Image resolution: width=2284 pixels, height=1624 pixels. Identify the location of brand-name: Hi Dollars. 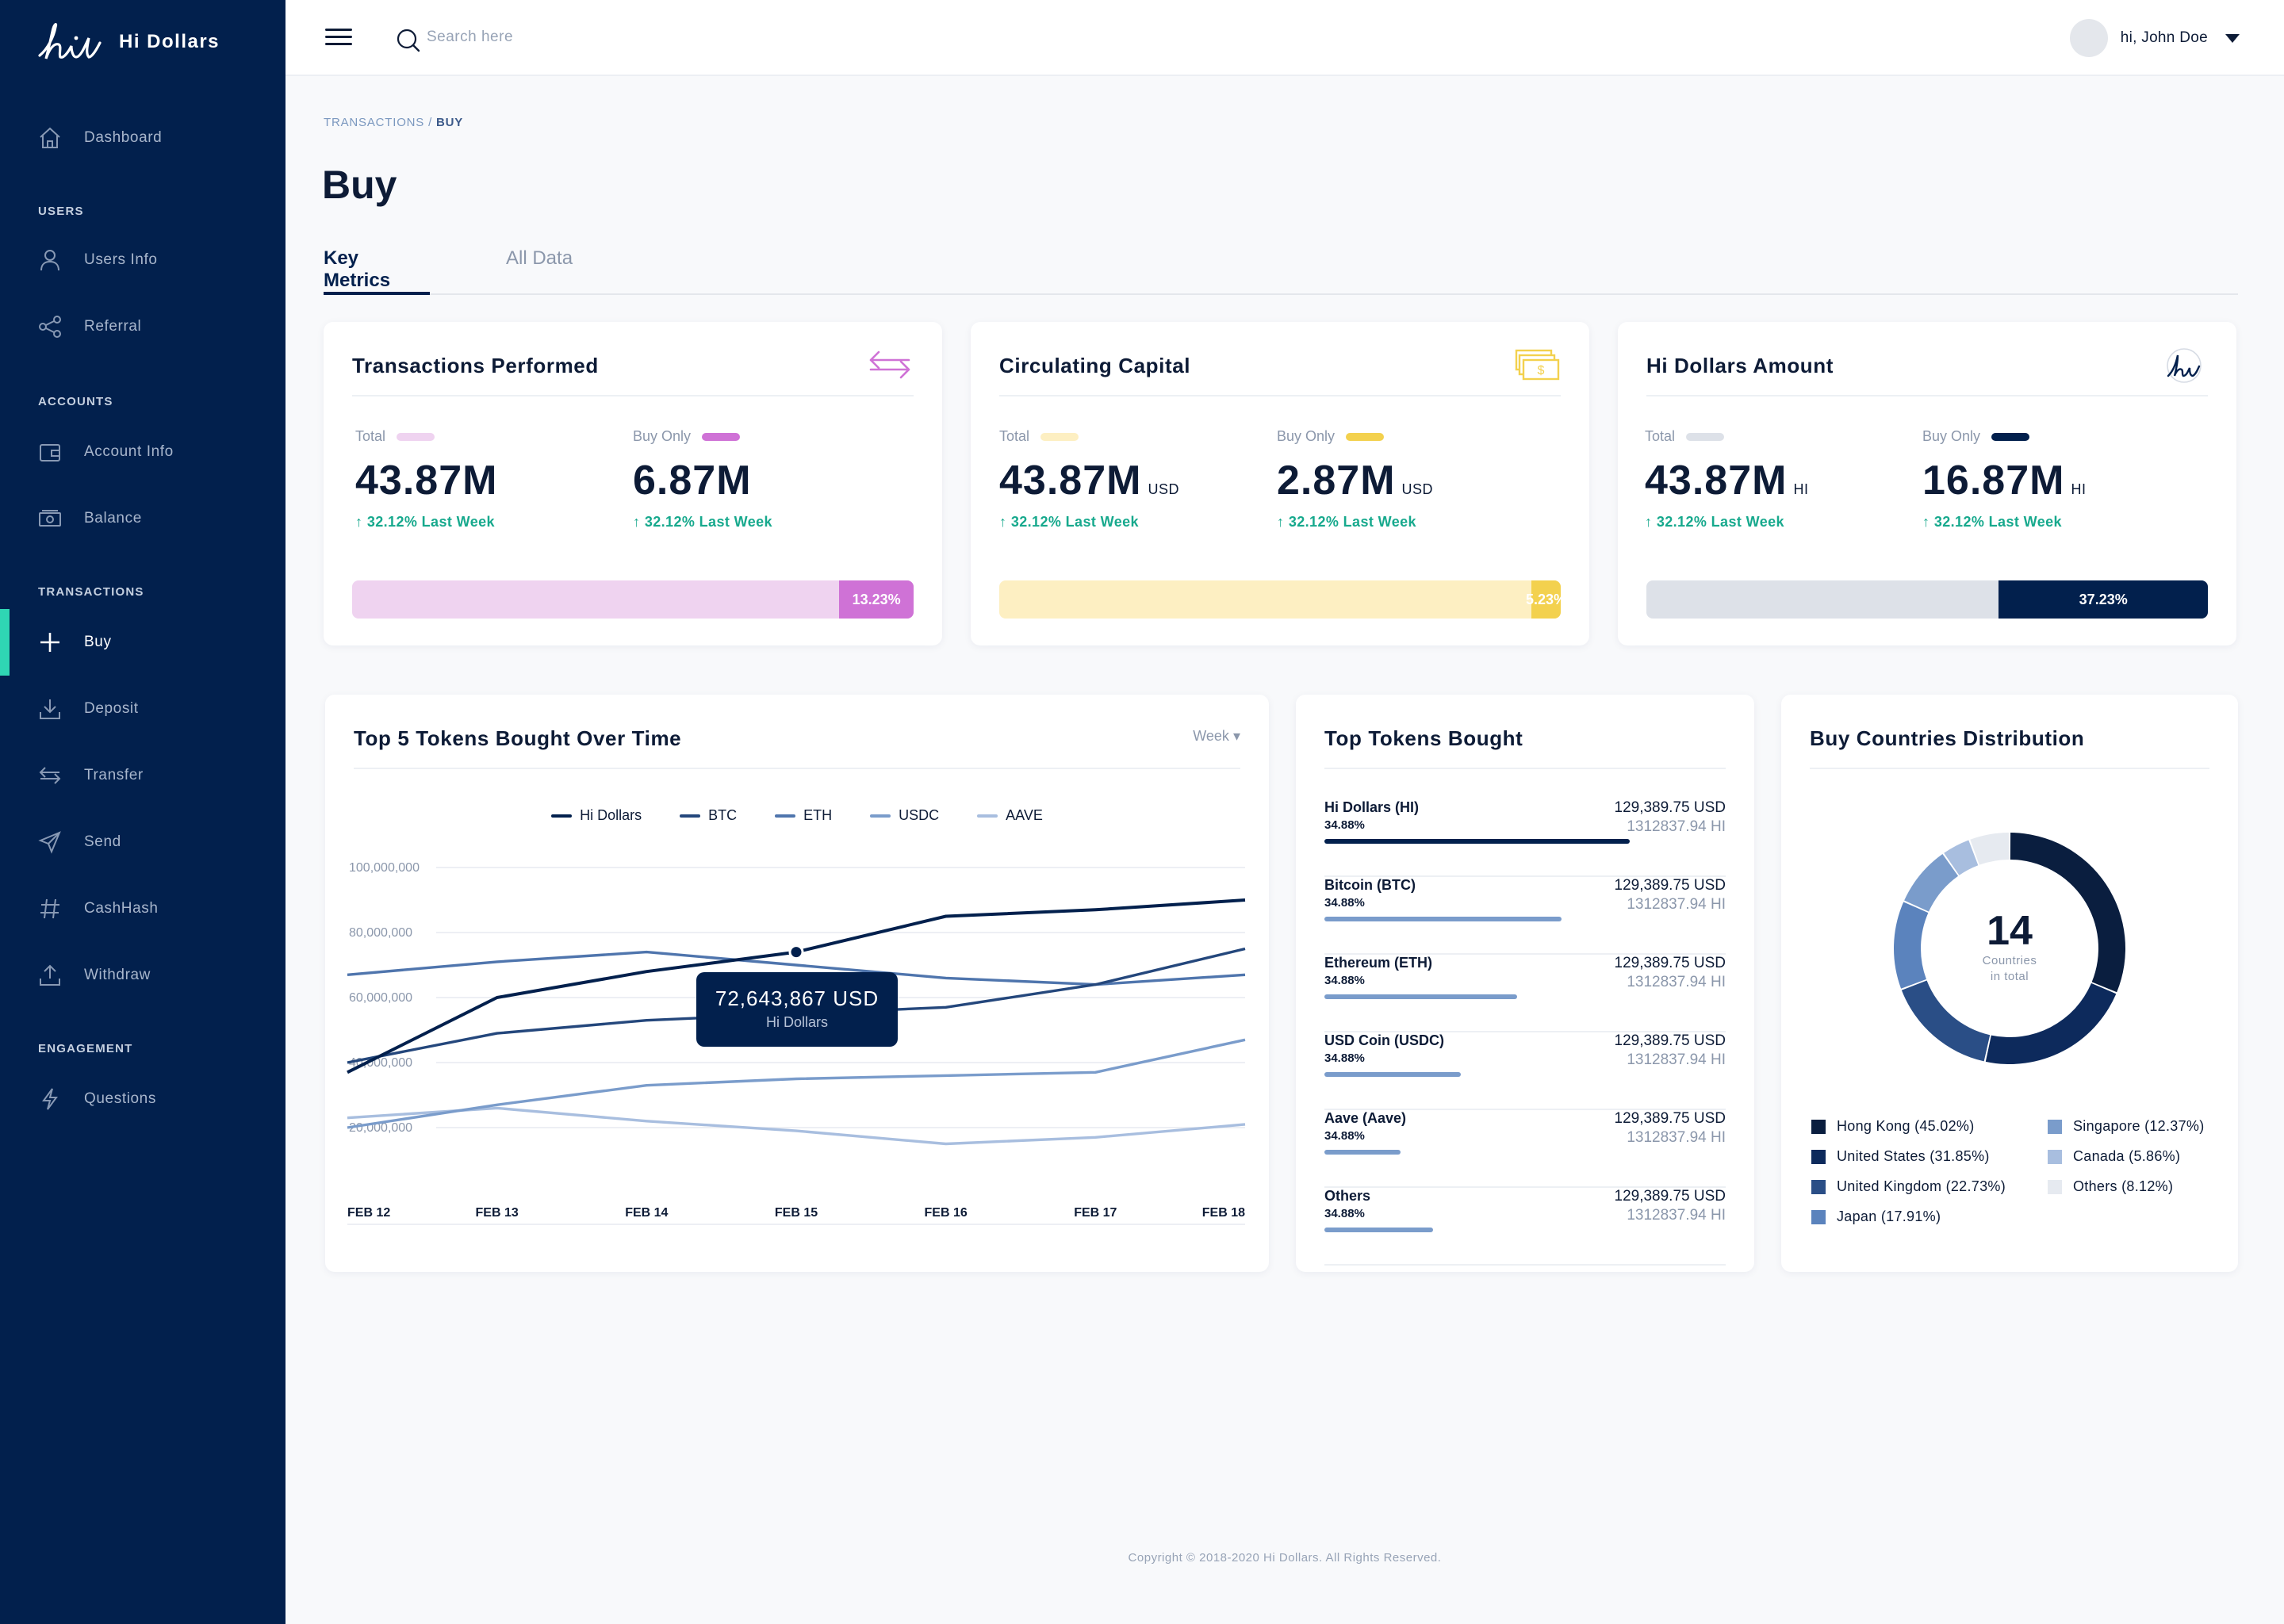
(169, 41).